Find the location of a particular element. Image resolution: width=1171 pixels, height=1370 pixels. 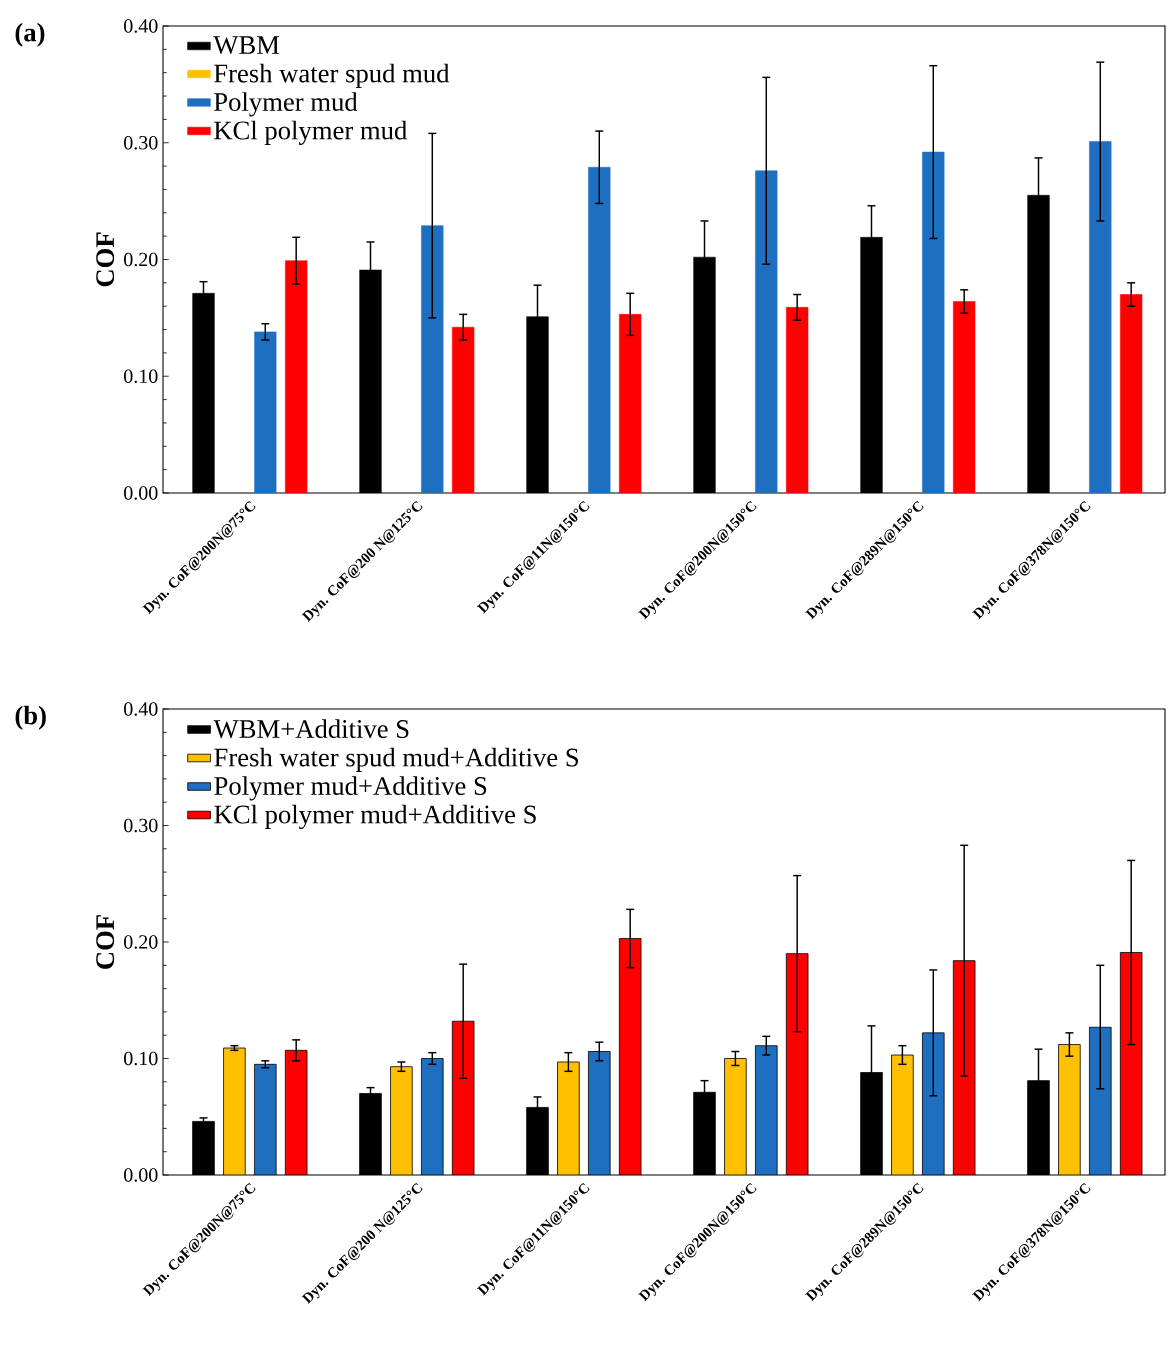

legend-label: Fresh water spud mud+Additive S is located at coordinates (396, 759).